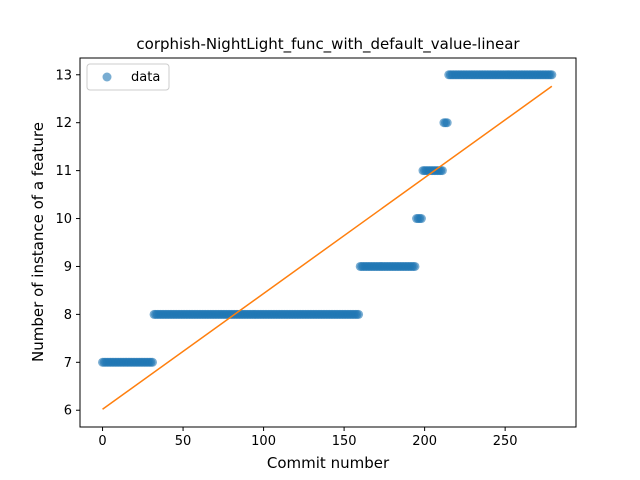 This screenshot has width=640, height=480. What do you see at coordinates (505, 441) in the screenshot?
I see `x-tick-label: 250` at bounding box center [505, 441].